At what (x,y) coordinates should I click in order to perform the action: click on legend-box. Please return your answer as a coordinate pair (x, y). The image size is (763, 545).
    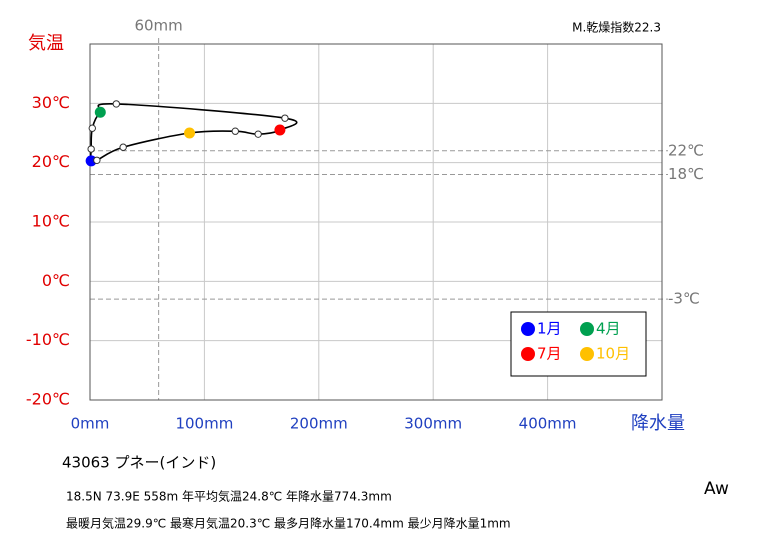
    Looking at the image, I should click on (578, 344).